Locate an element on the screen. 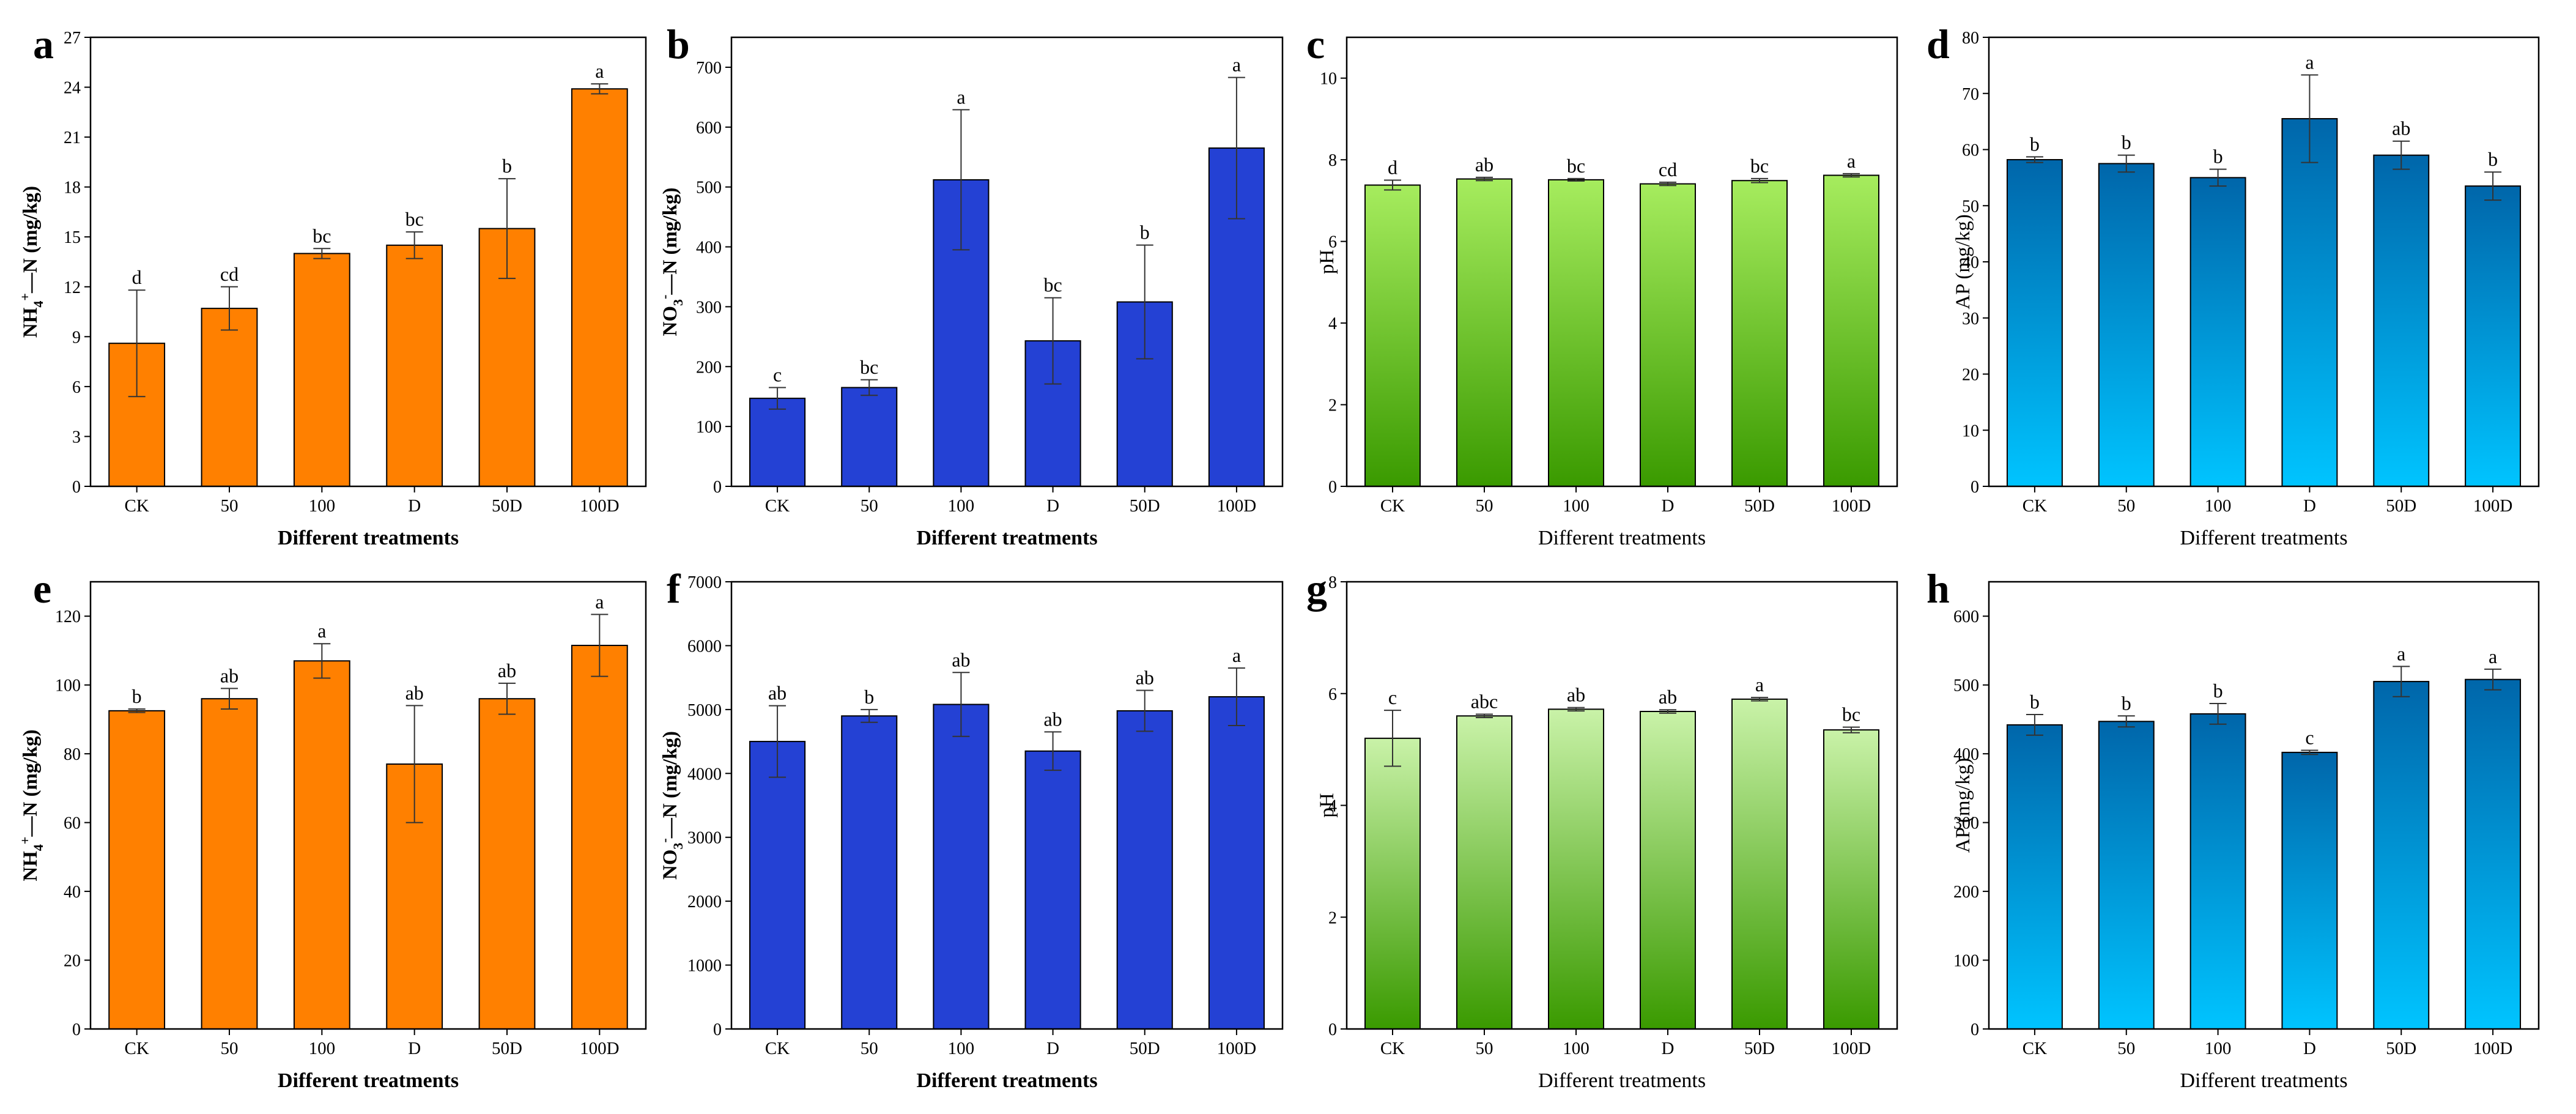  y-tick-label: 2 is located at coordinates (1332, 405).